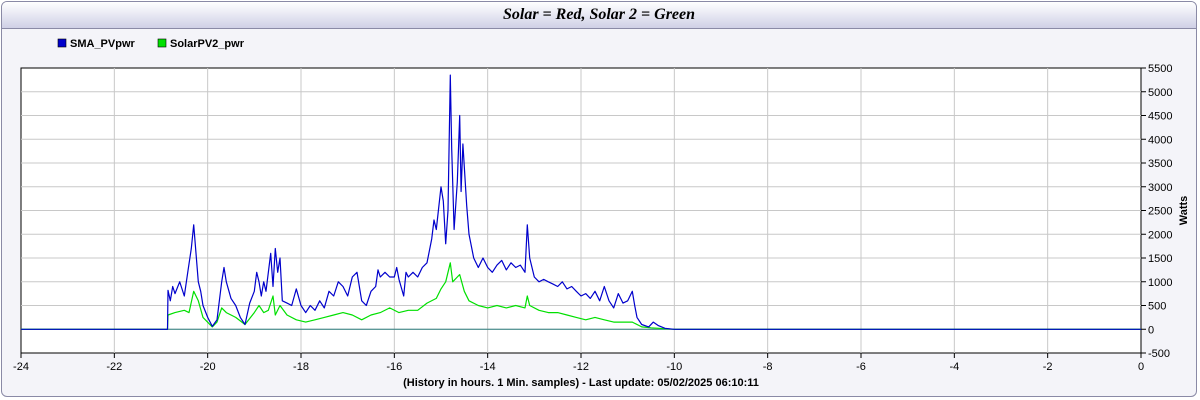 Image resolution: width=1200 pixels, height=400 pixels. I want to click on legend-label: SolarPV2_pwr, so click(207, 44).